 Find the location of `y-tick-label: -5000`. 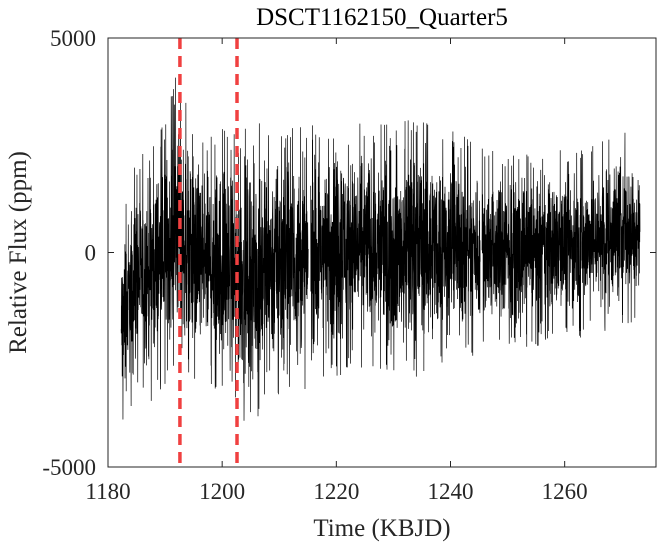

y-tick-label: -5000 is located at coordinates (69, 467).